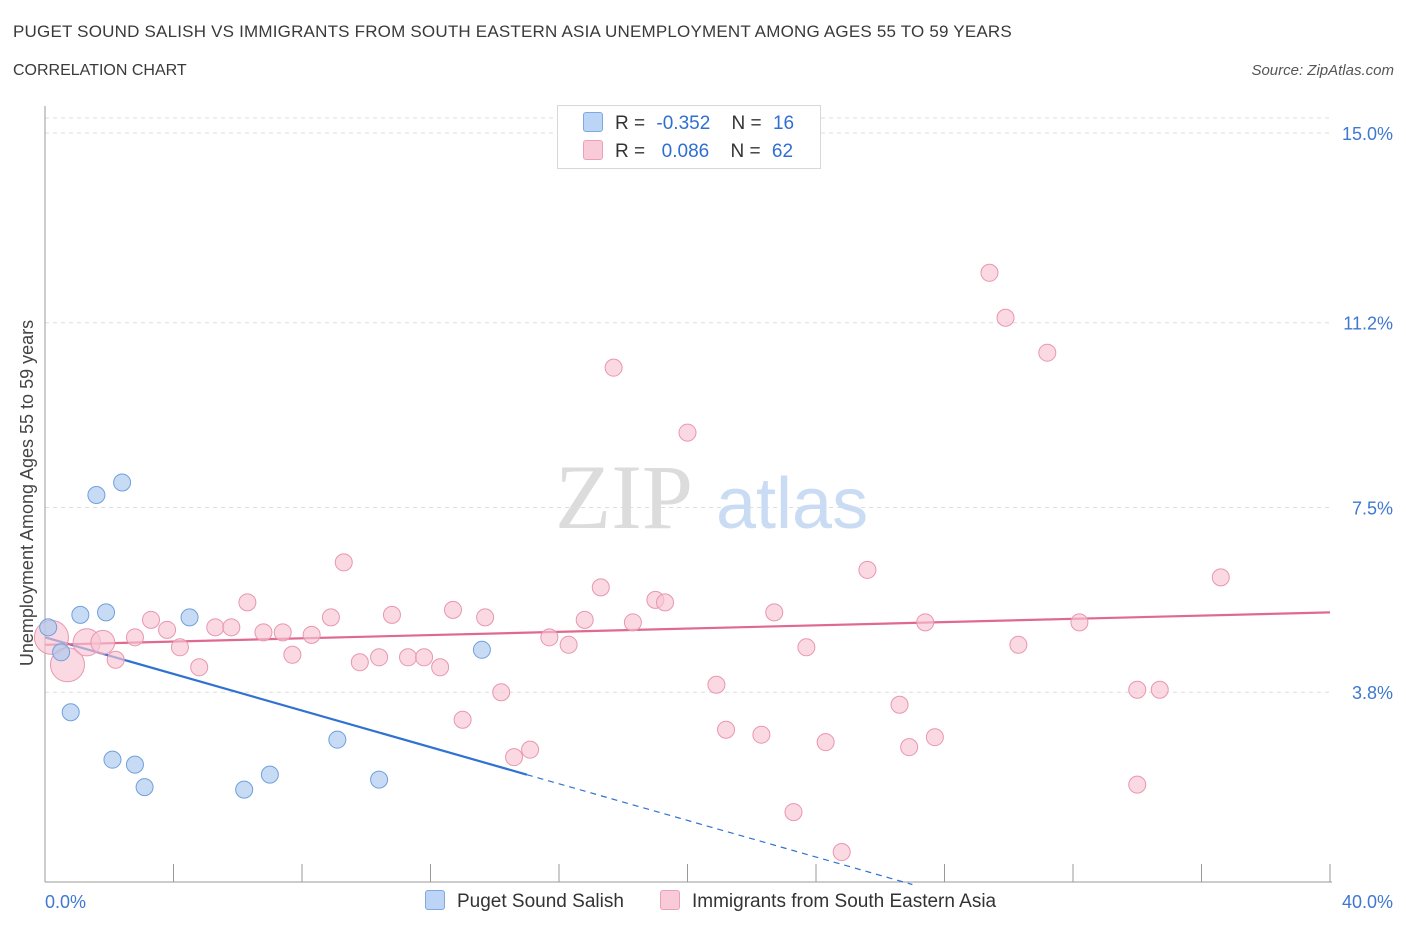 The height and width of the screenshot is (930, 1406). I want to click on x-tick-label: 40.0%, so click(1367, 902).